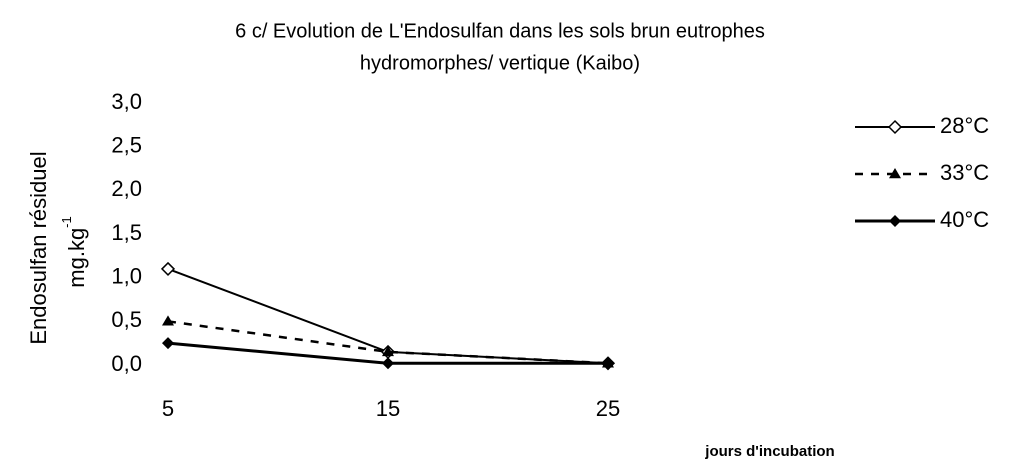 This screenshot has height=473, width=1025. Describe the element at coordinates (126, 275) in the screenshot. I see `y-tick-label: 1,0` at that location.